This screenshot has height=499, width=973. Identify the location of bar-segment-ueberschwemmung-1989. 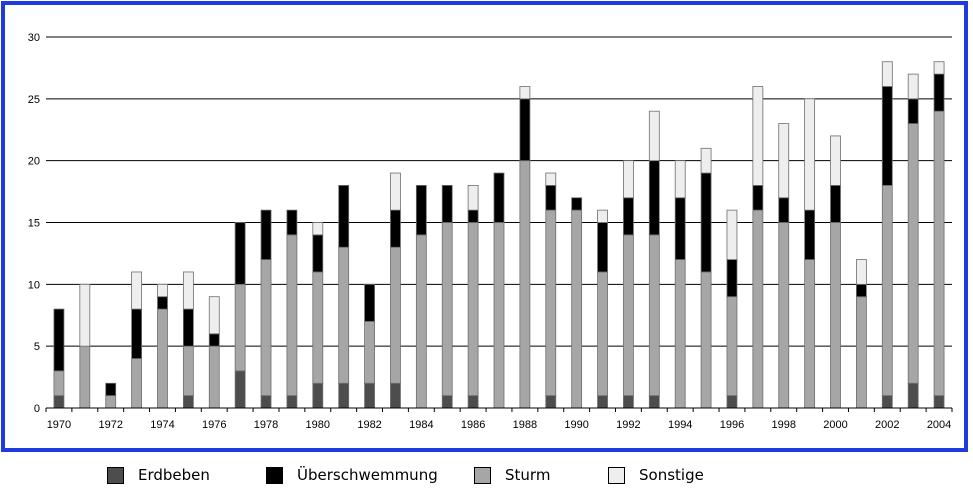
(551, 197).